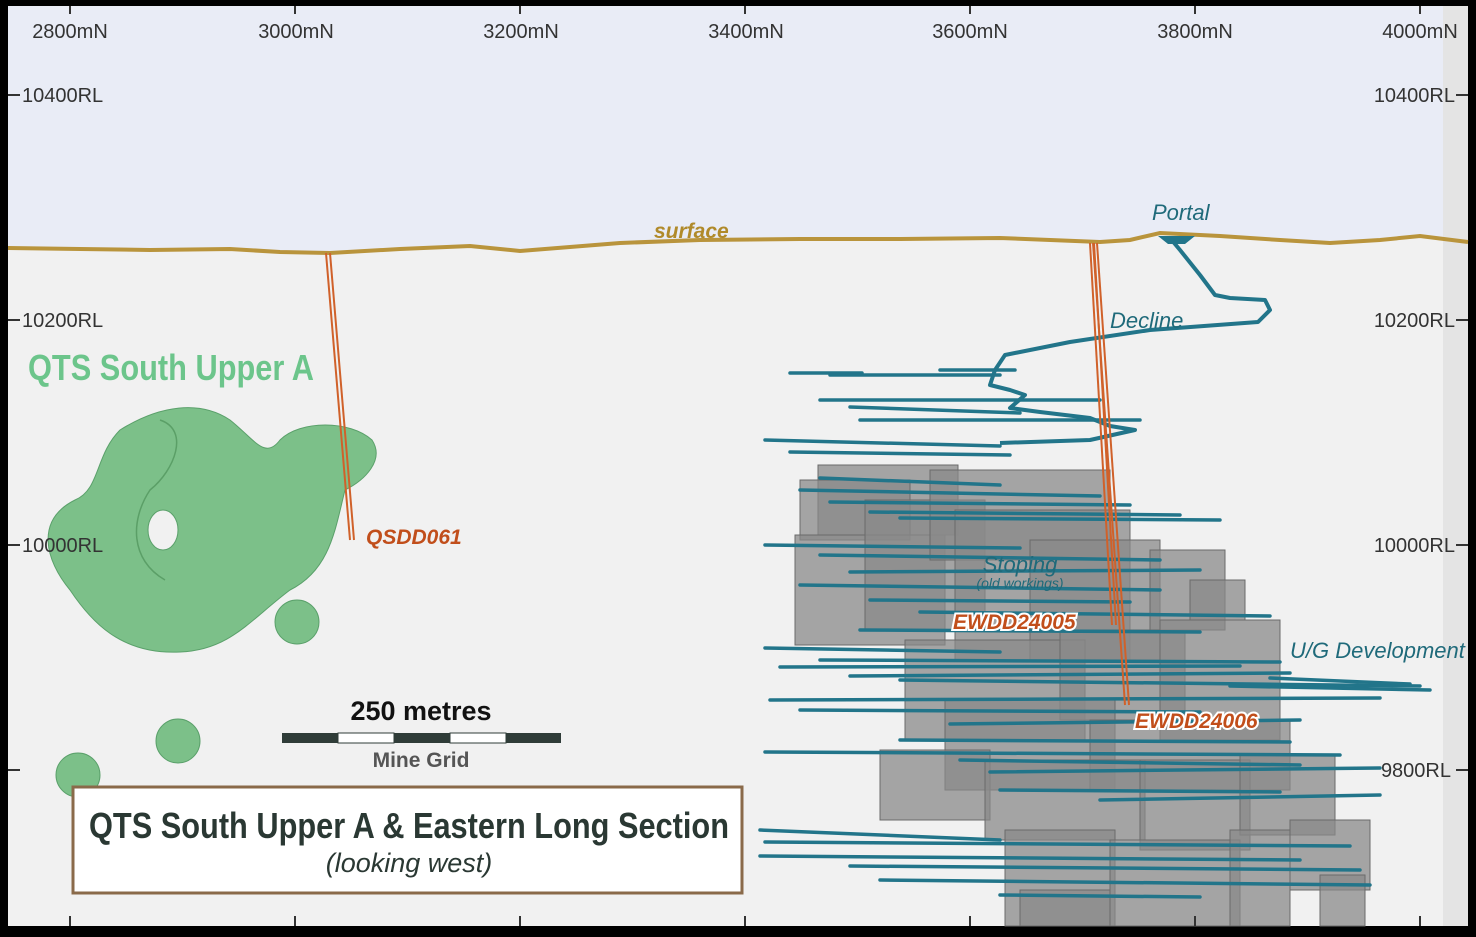 The height and width of the screenshot is (937, 1476). What do you see at coordinates (1019, 583) in the screenshot?
I see `stoping-note-label: (old workings)` at bounding box center [1019, 583].